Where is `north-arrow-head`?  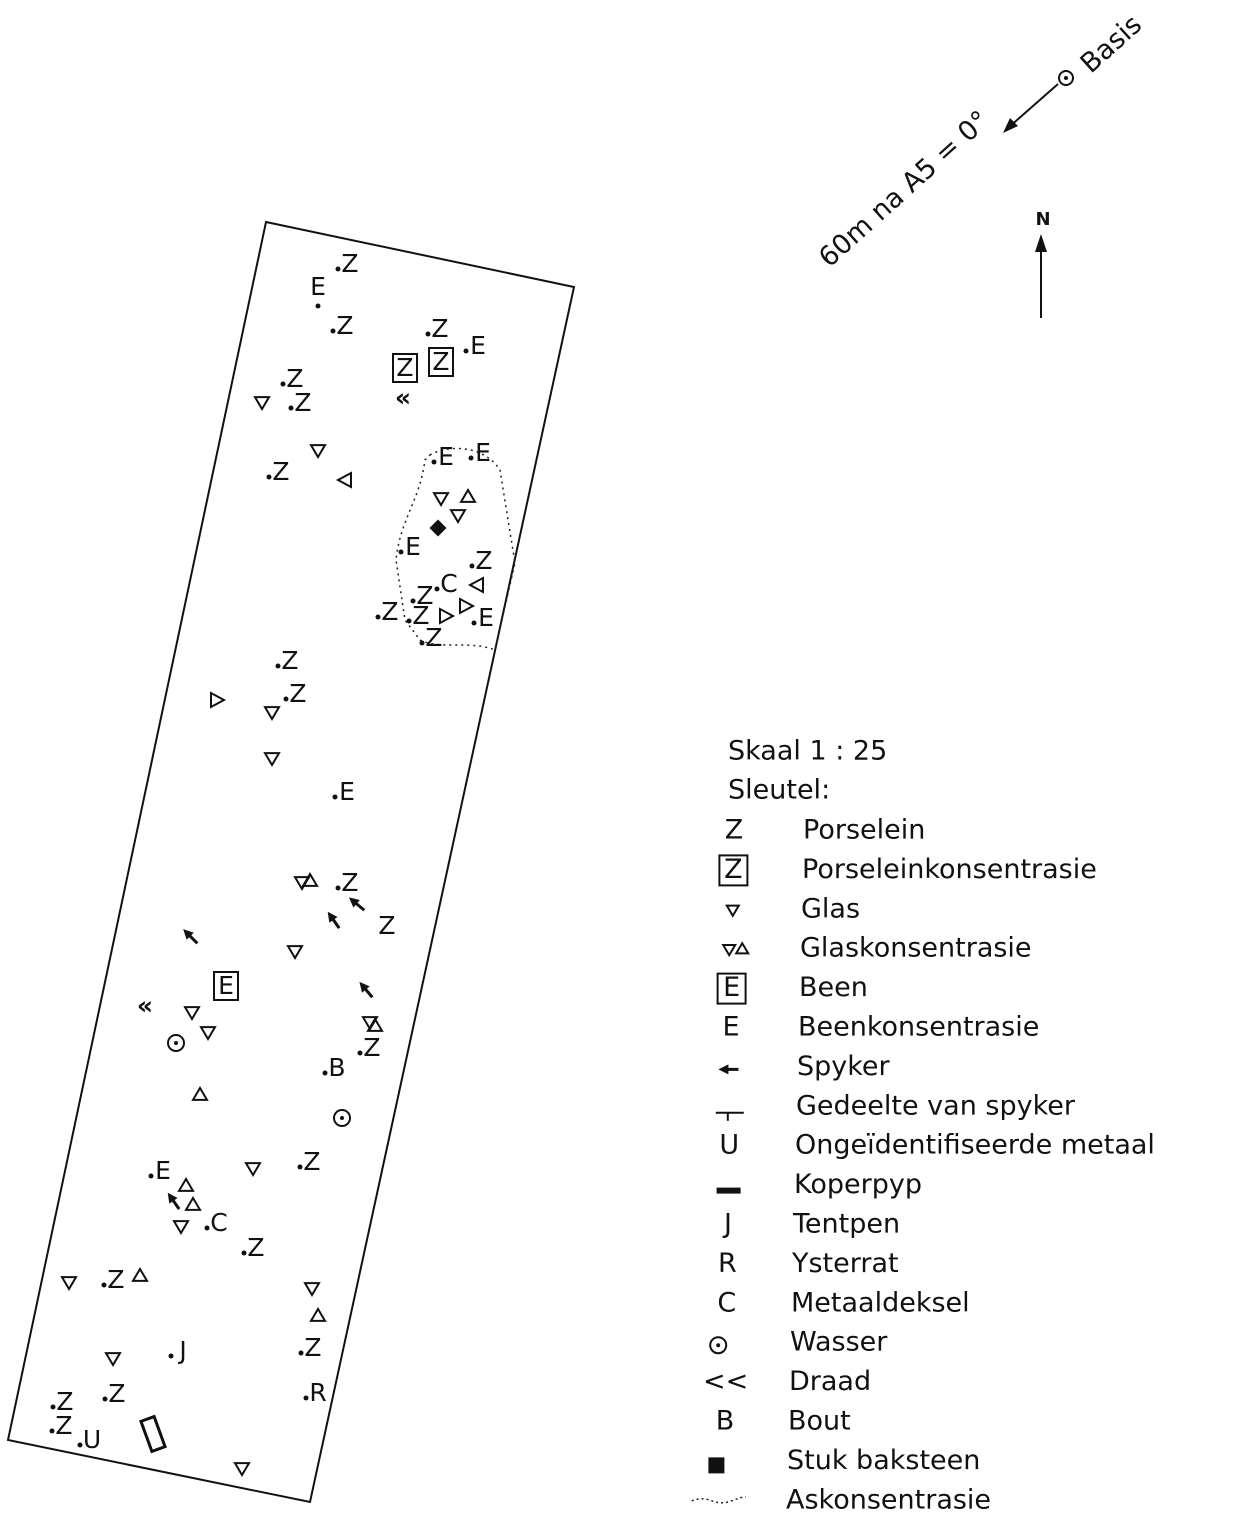
north-arrow-head is located at coordinates (1041, 243).